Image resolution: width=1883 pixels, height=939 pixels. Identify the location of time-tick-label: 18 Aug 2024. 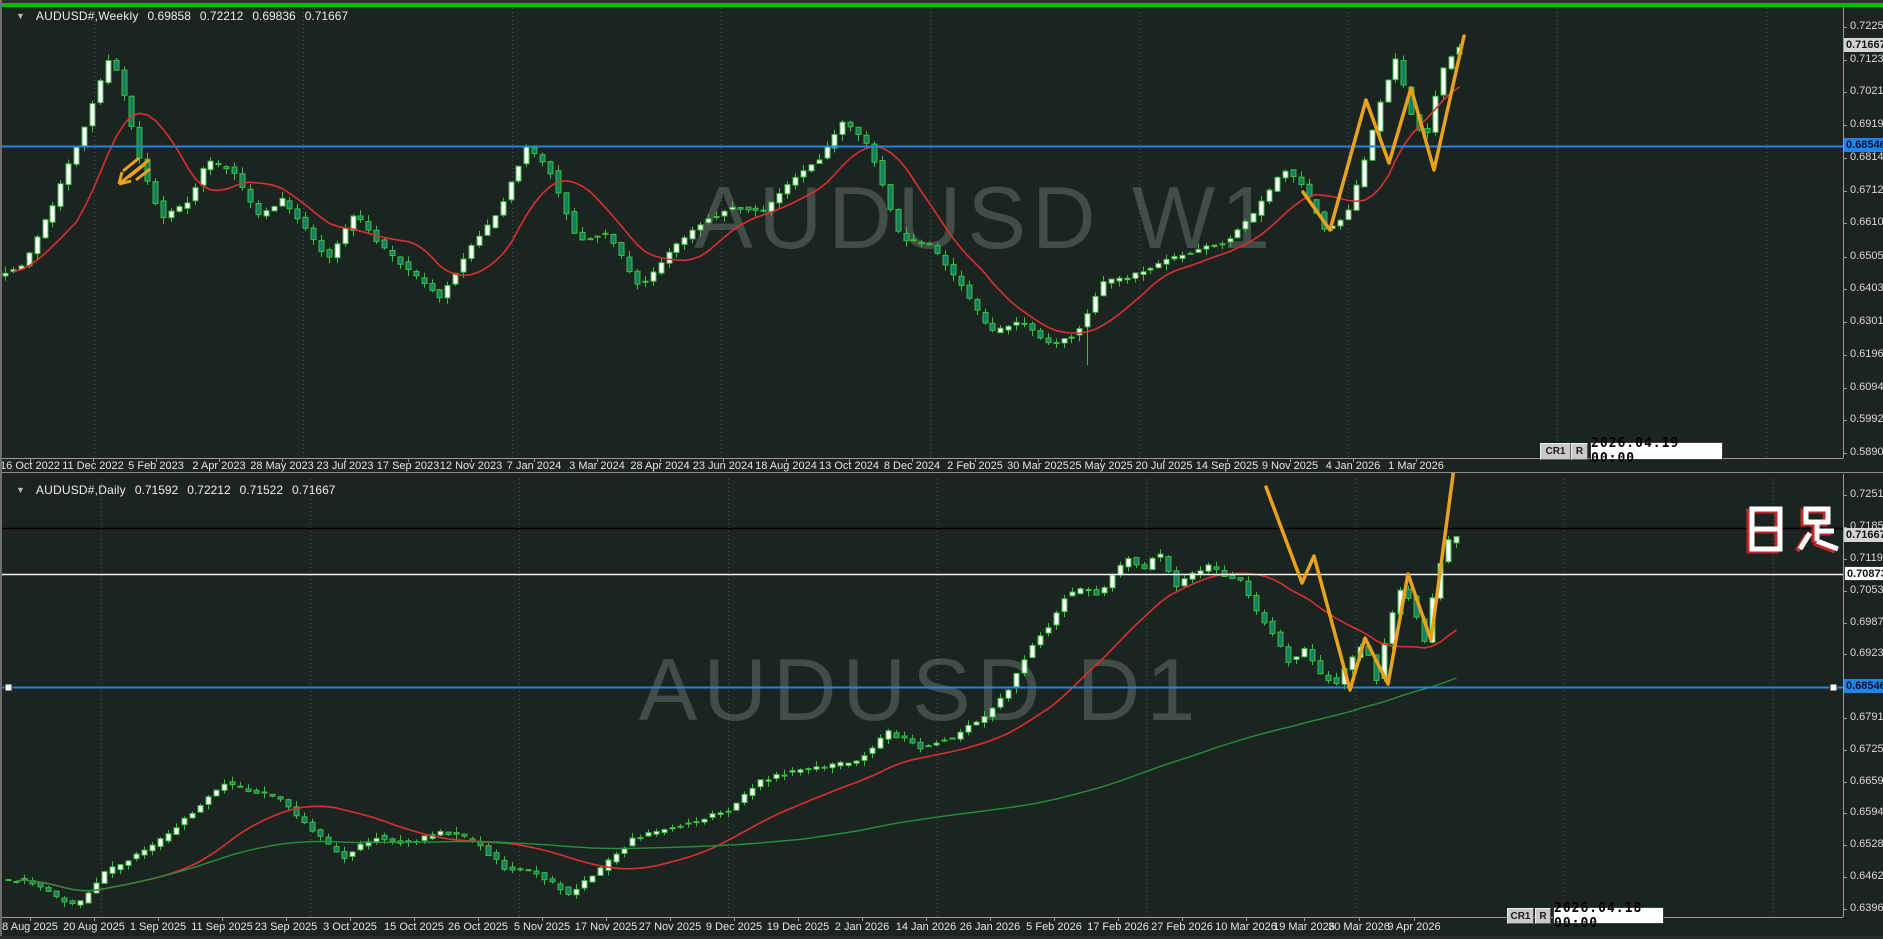
(786, 466).